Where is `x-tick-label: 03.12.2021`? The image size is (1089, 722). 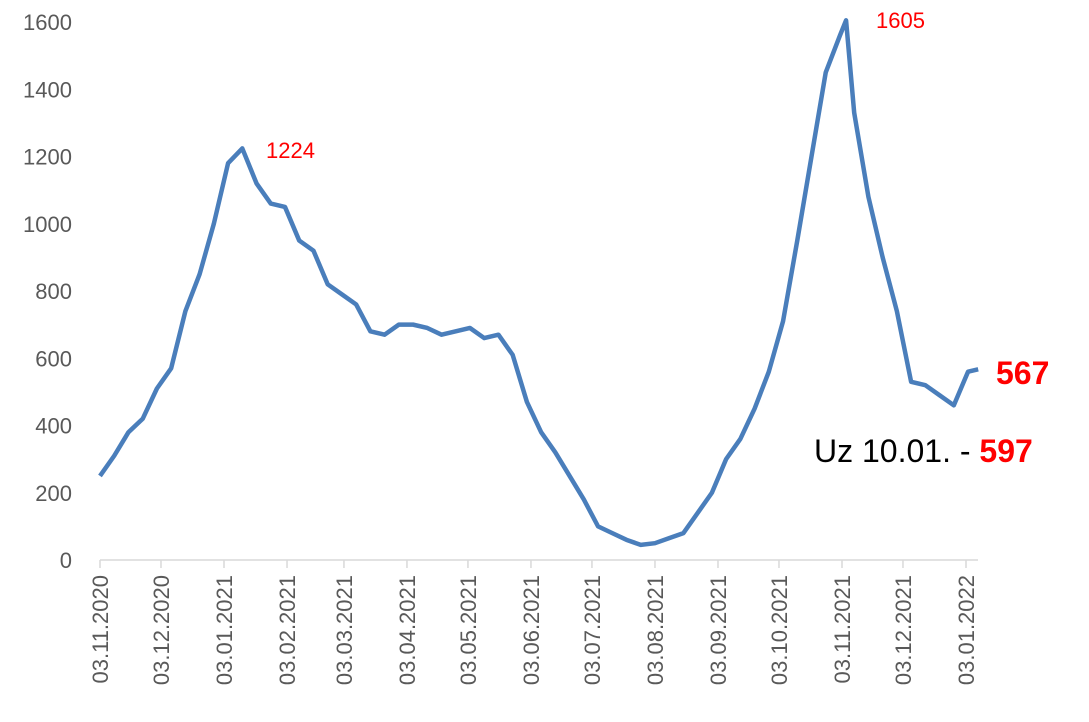 x-tick-label: 03.12.2021 is located at coordinates (903, 630).